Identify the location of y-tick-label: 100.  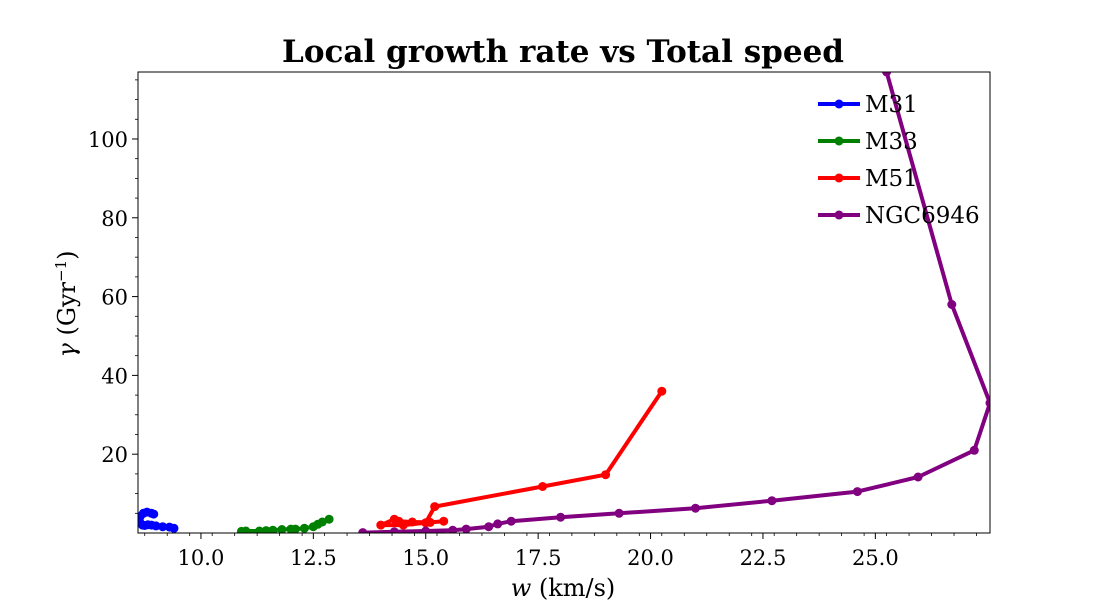
(108, 140).